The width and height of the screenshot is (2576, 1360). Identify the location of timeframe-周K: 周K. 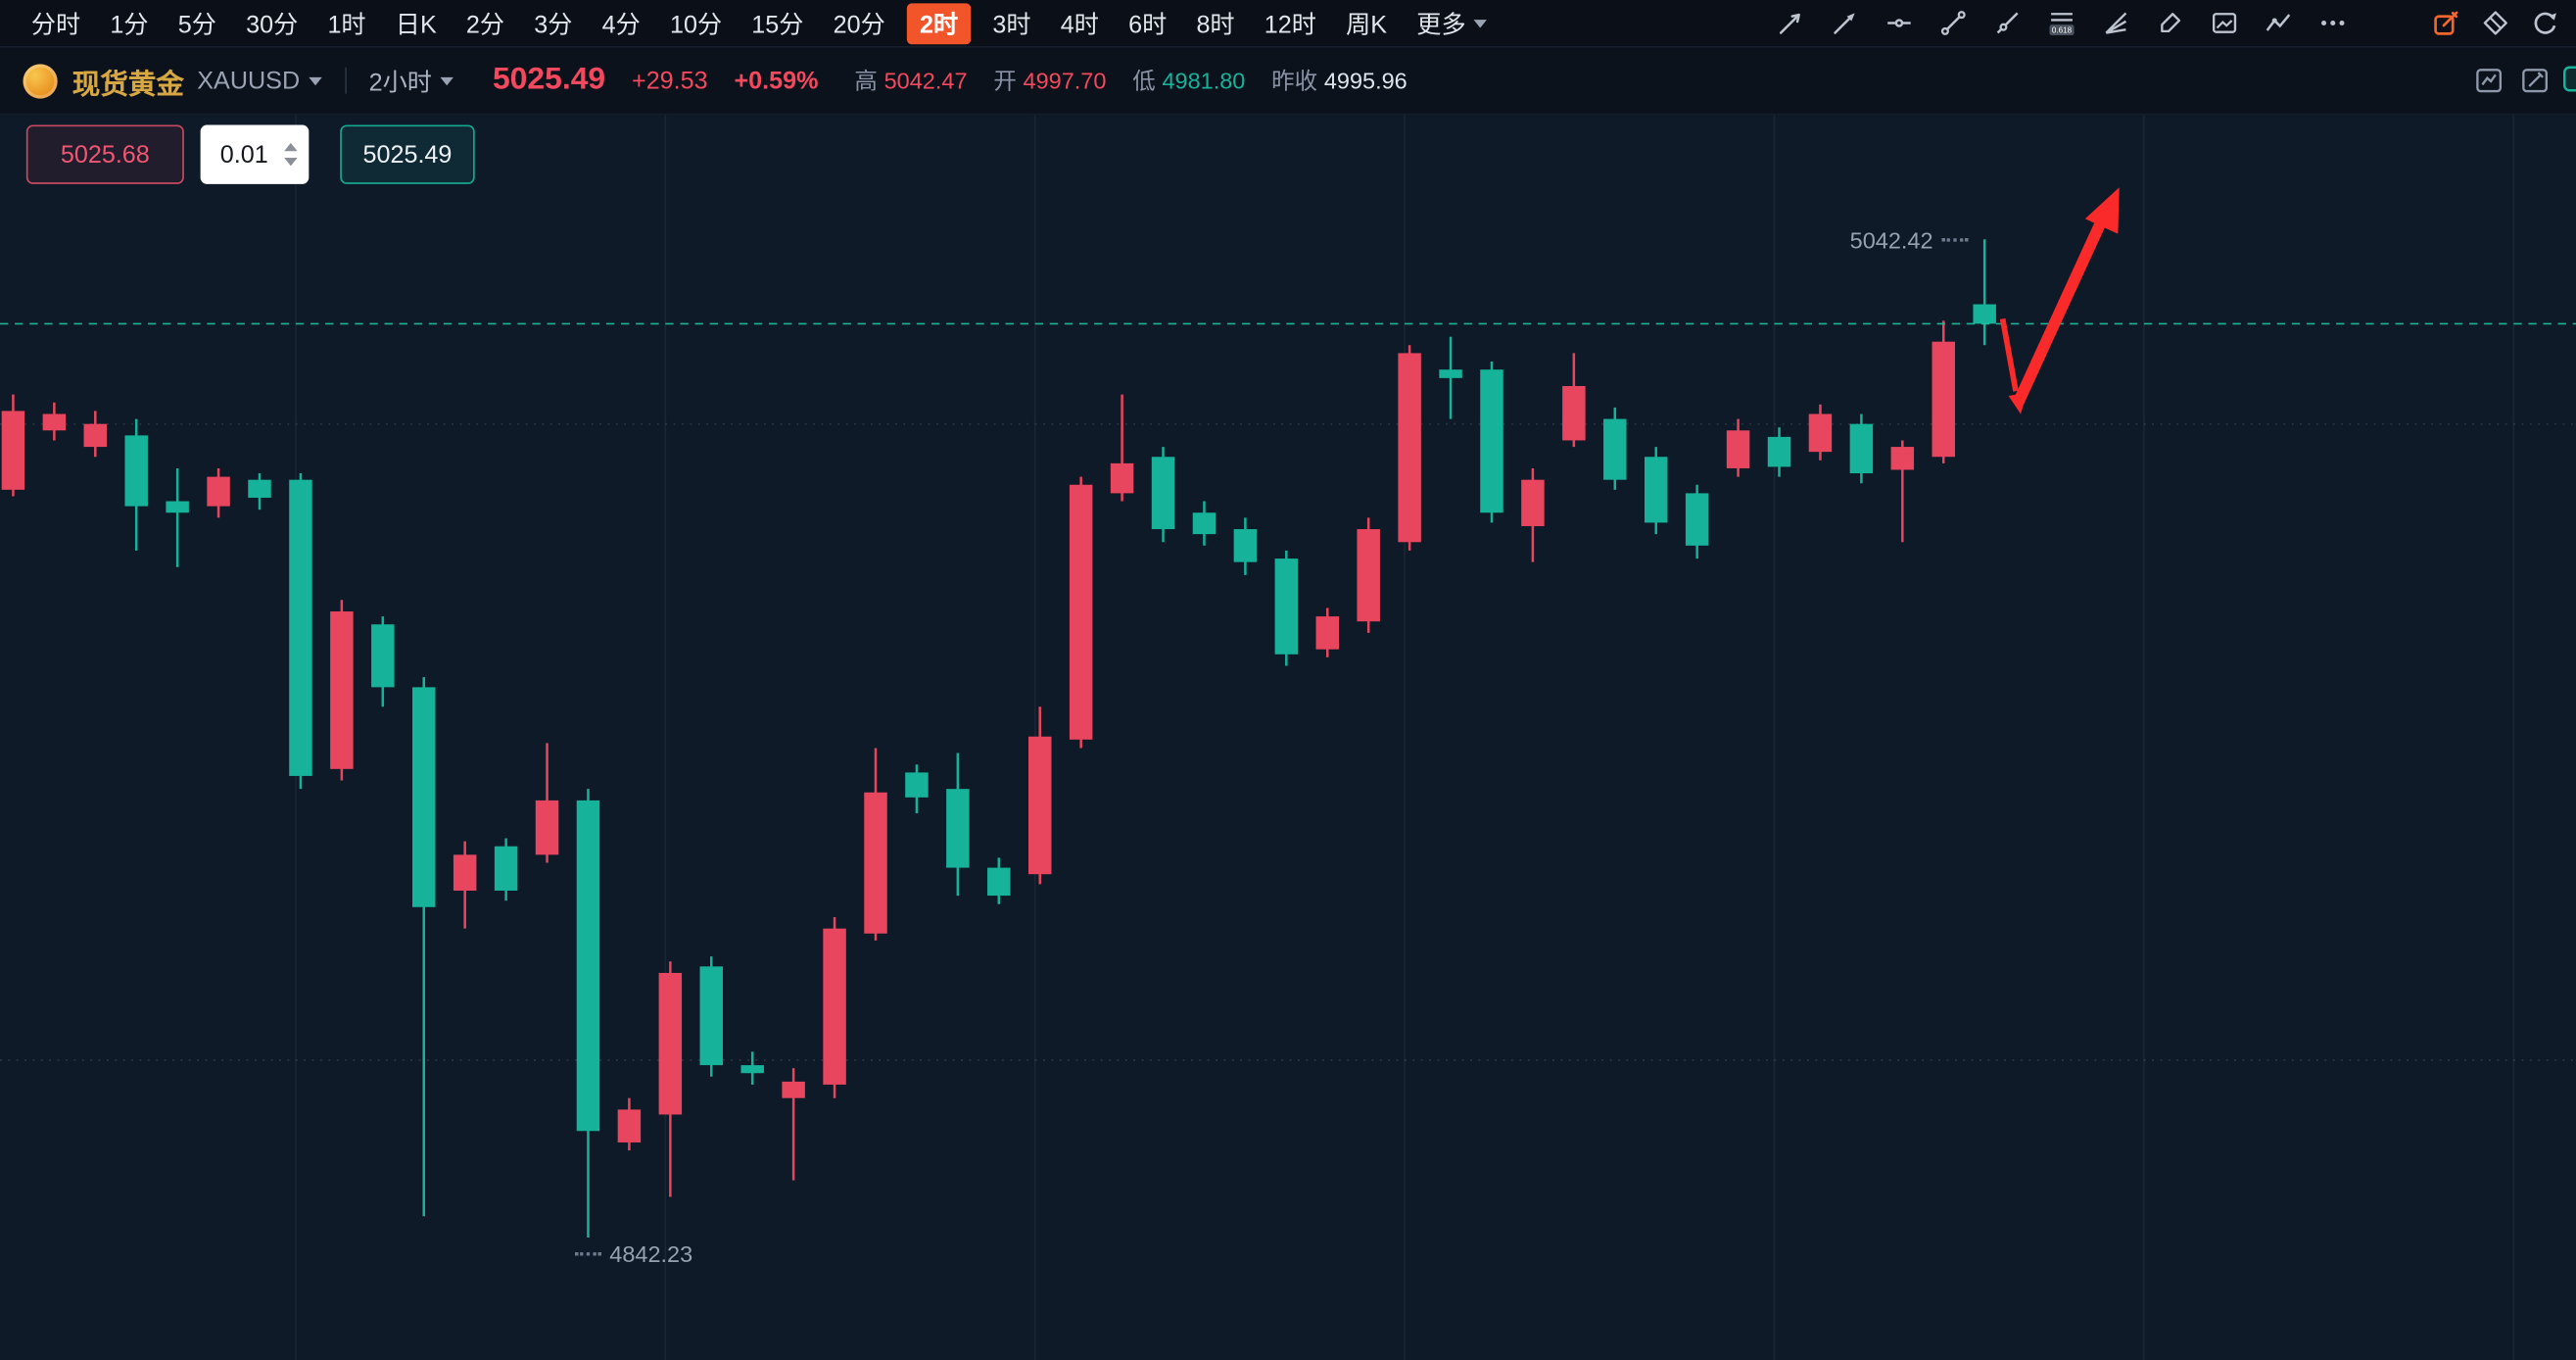
(1367, 24).